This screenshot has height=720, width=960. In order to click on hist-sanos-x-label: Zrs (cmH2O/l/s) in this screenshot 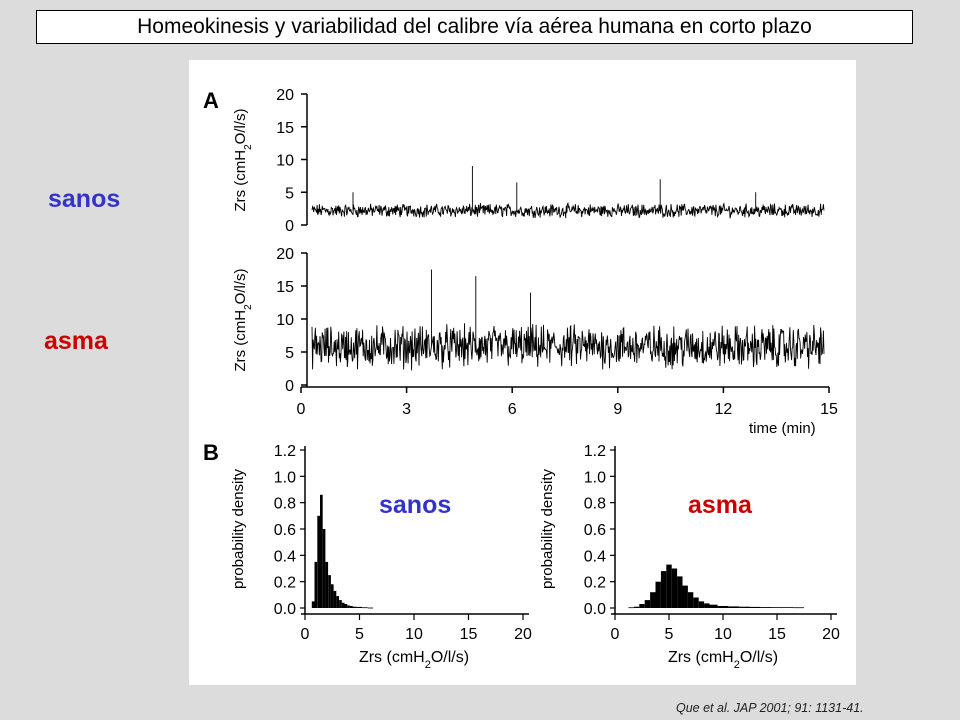, I will do `click(414, 660)`.